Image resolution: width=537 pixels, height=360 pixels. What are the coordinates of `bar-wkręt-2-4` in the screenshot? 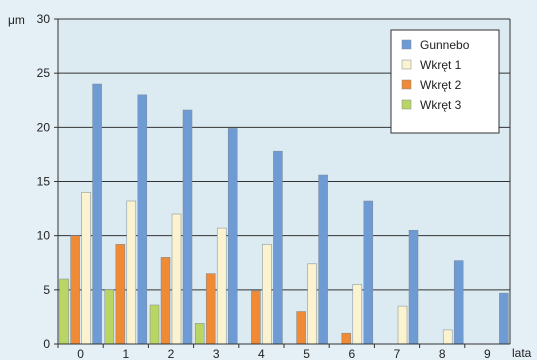 It's located at (256, 317).